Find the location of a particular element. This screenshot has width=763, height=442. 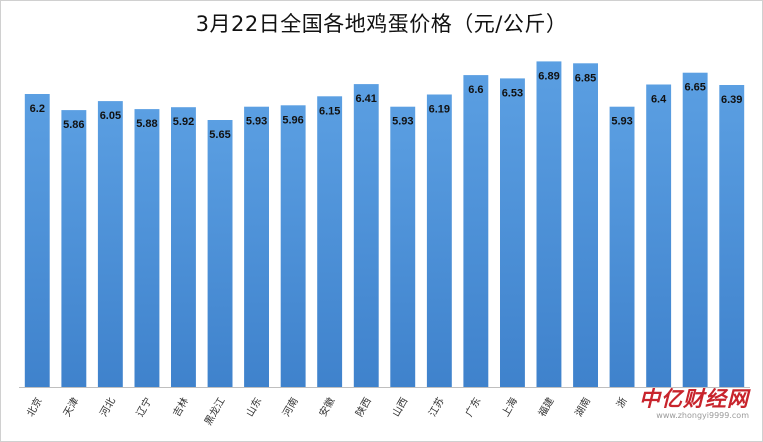

data-label-0: 6.2 is located at coordinates (37, 109).